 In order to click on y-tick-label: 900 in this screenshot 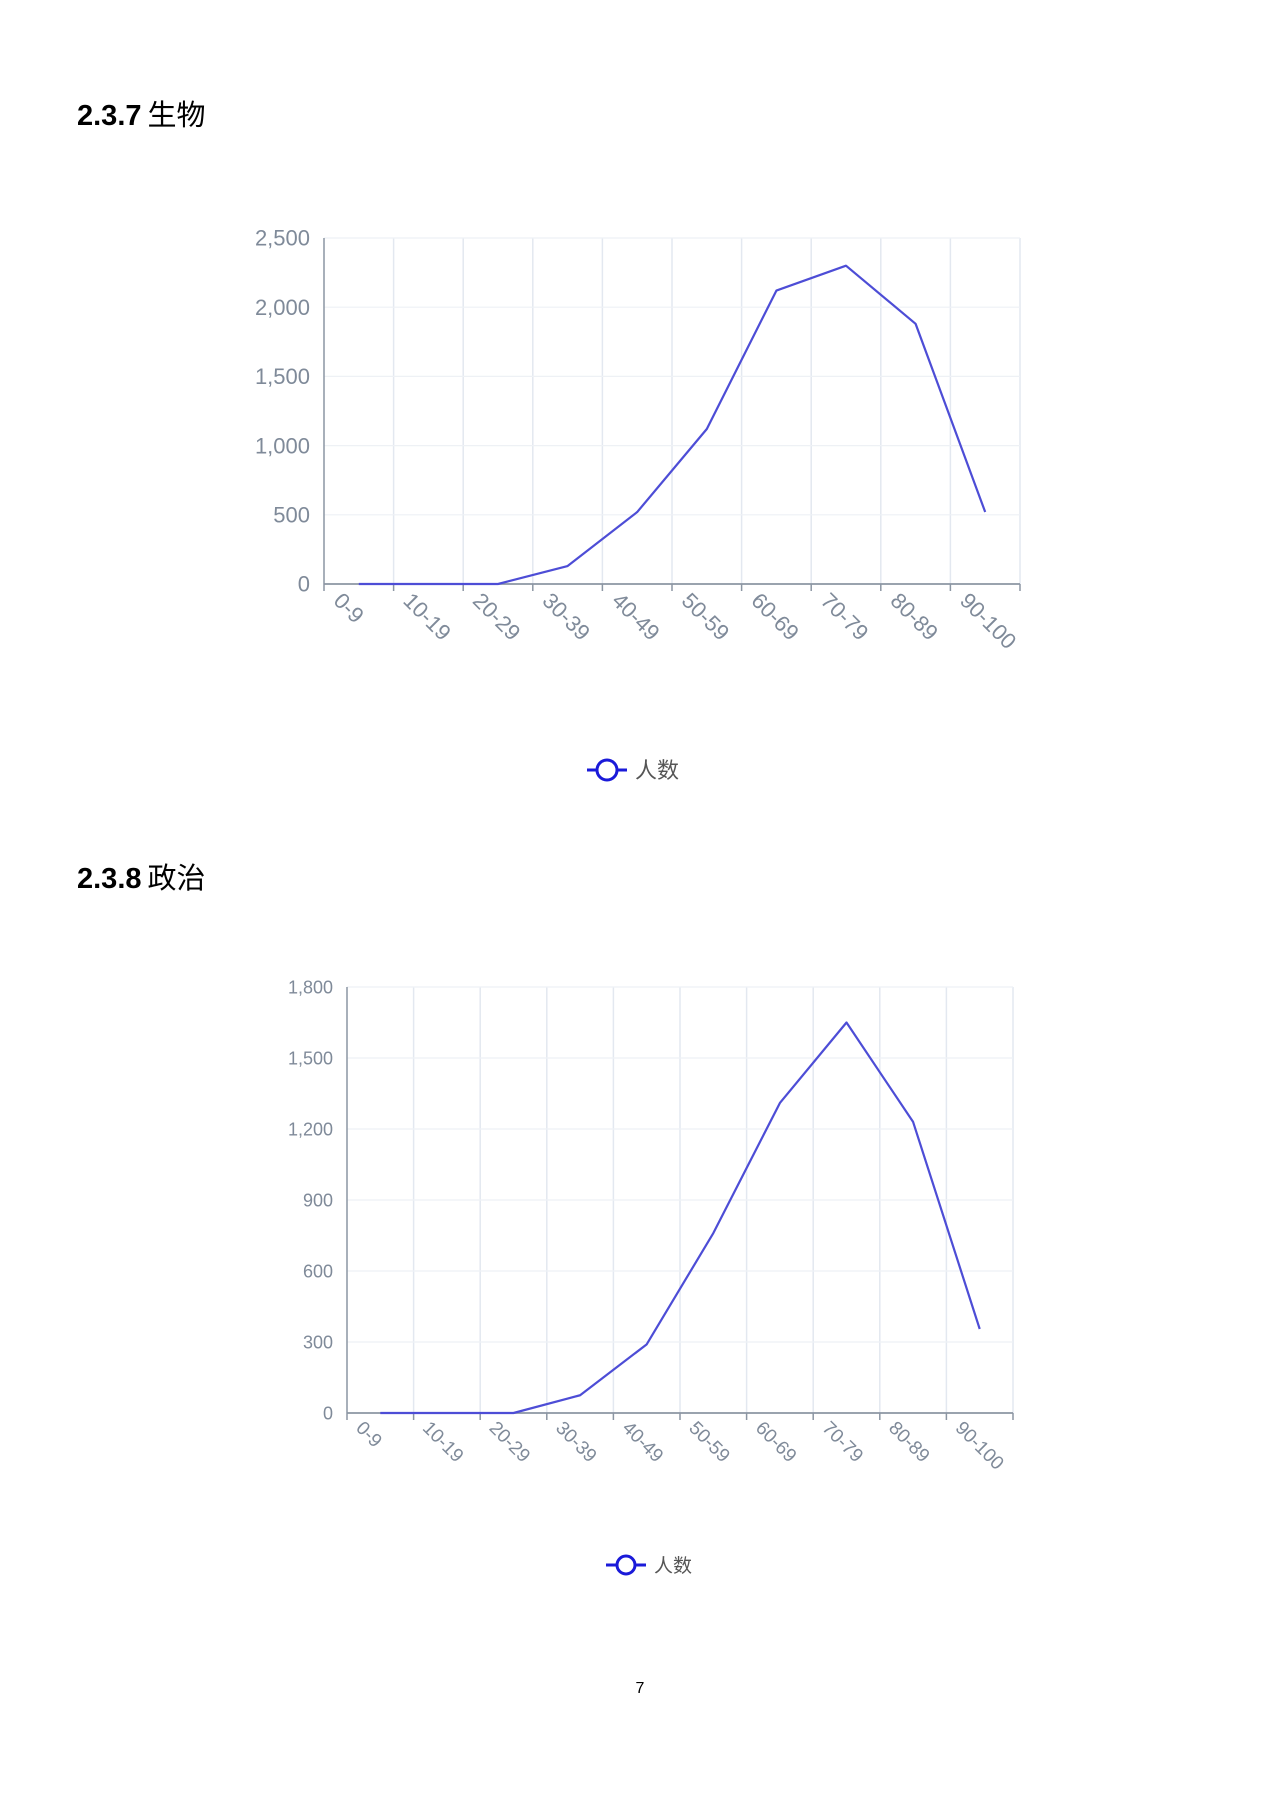, I will do `click(318, 1200)`.